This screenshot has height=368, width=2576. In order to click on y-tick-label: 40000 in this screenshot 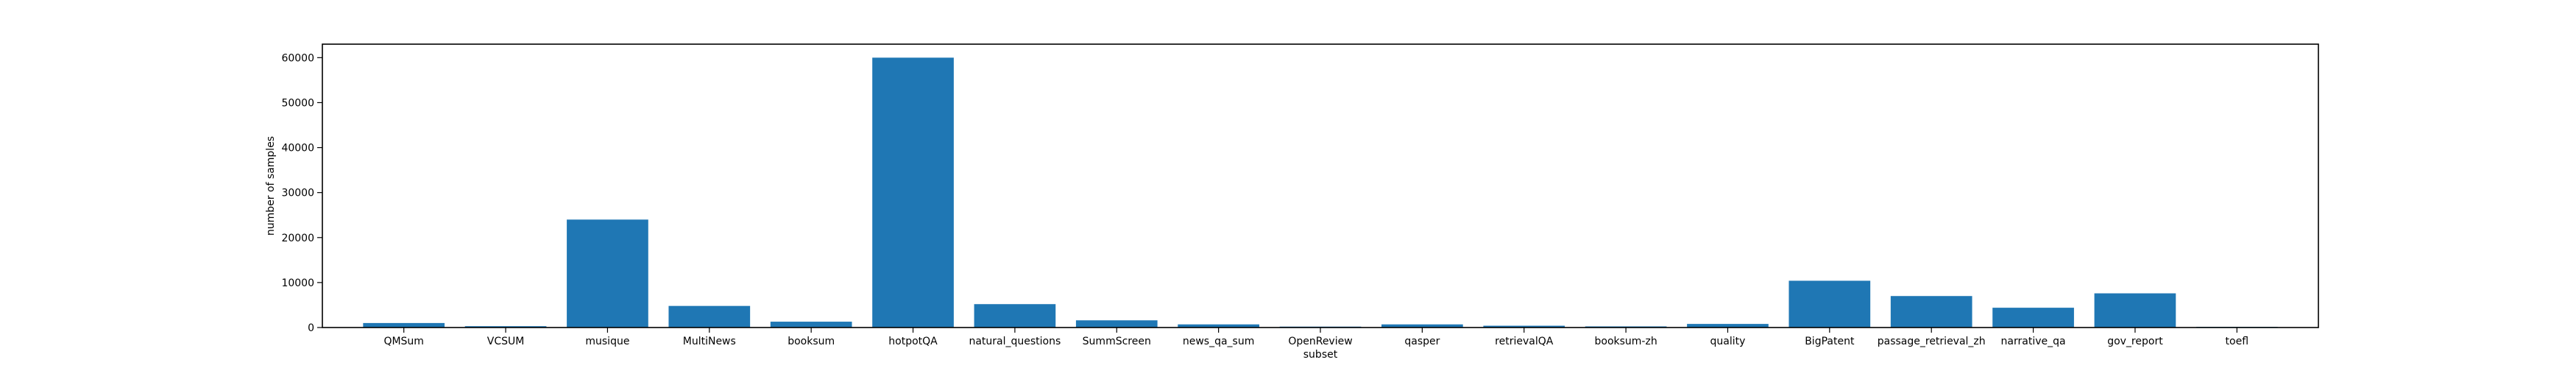, I will do `click(297, 149)`.